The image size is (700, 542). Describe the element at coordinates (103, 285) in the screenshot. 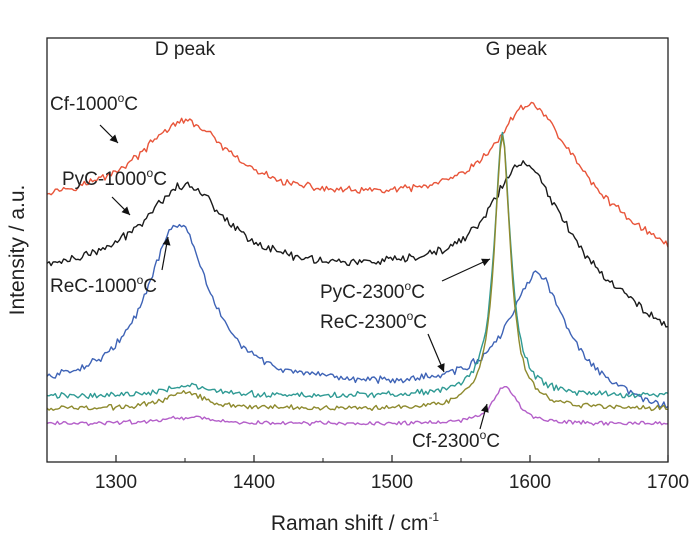

I see `annotation-label-rec1000: ReC-1000oC` at that location.